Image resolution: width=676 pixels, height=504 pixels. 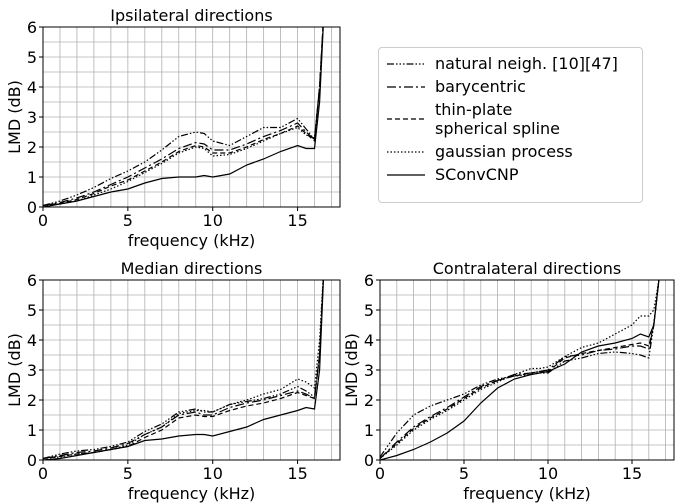 I want to click on chart-title: Median directions, so click(x=192, y=268).